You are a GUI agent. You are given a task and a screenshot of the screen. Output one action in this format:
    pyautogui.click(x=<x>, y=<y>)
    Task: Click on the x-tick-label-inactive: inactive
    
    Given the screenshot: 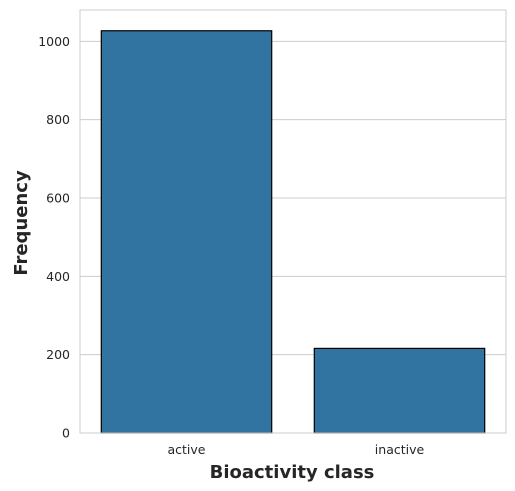 What is the action you would take?
    pyautogui.click(x=400, y=449)
    